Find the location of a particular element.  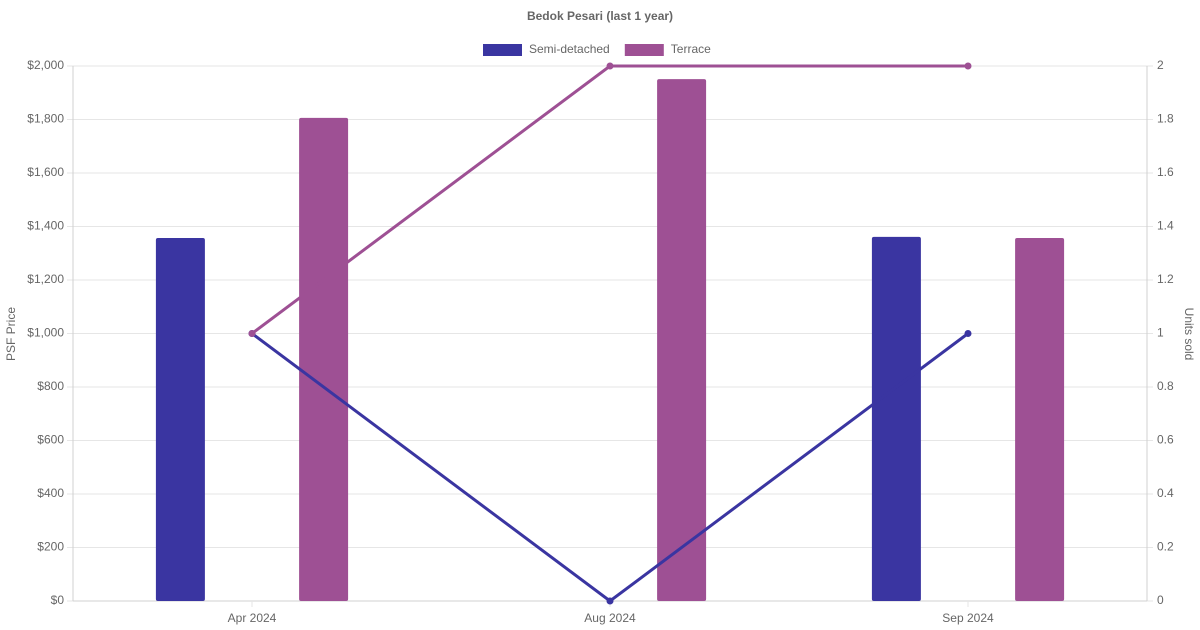

y-tick-label: $400 is located at coordinates (50, 493).